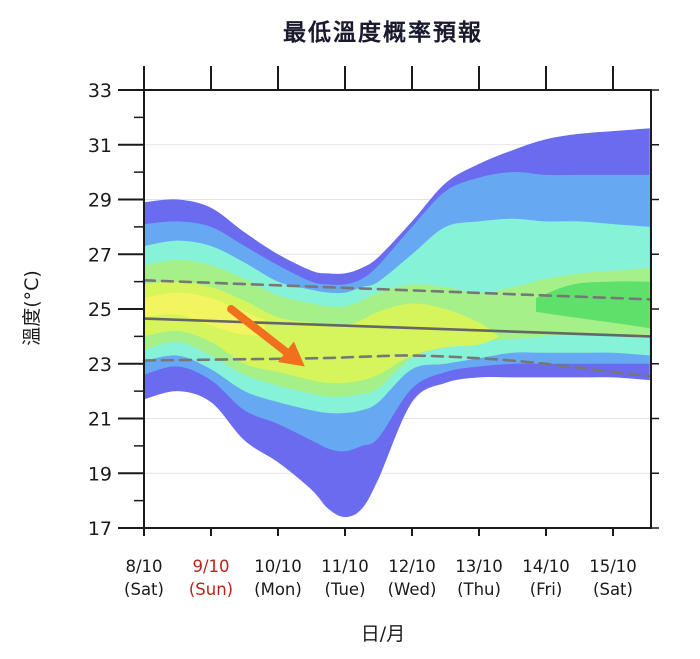 The width and height of the screenshot is (700, 659). I want to click on y-tick-label: 33, so click(100, 91).